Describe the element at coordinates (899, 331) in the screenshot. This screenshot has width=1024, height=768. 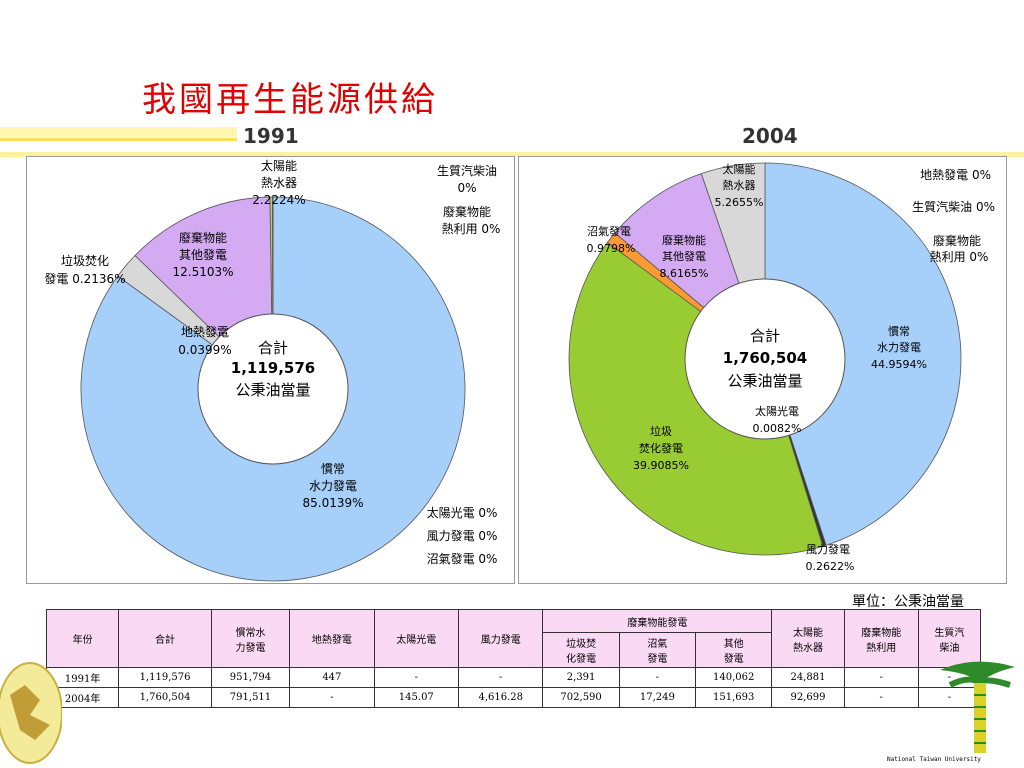
I see `label-hydro-2004: 慣常` at that location.